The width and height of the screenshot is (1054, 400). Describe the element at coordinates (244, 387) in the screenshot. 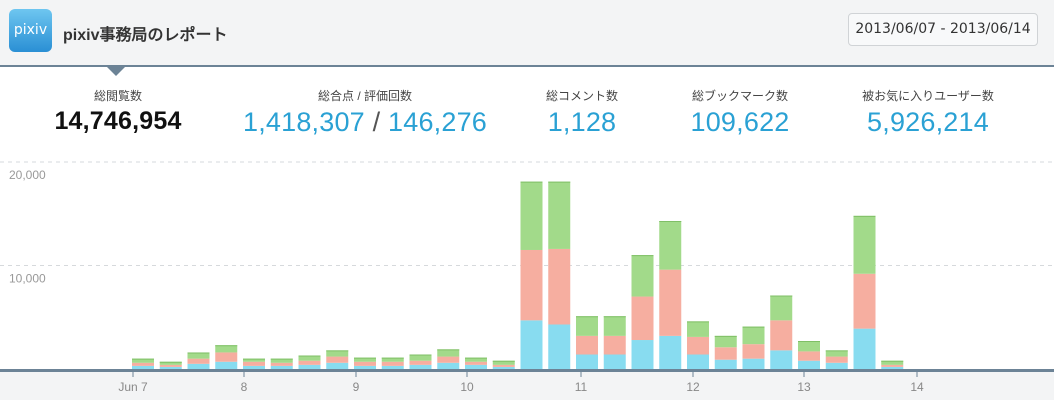

I see `x-tick-label: 8` at that location.